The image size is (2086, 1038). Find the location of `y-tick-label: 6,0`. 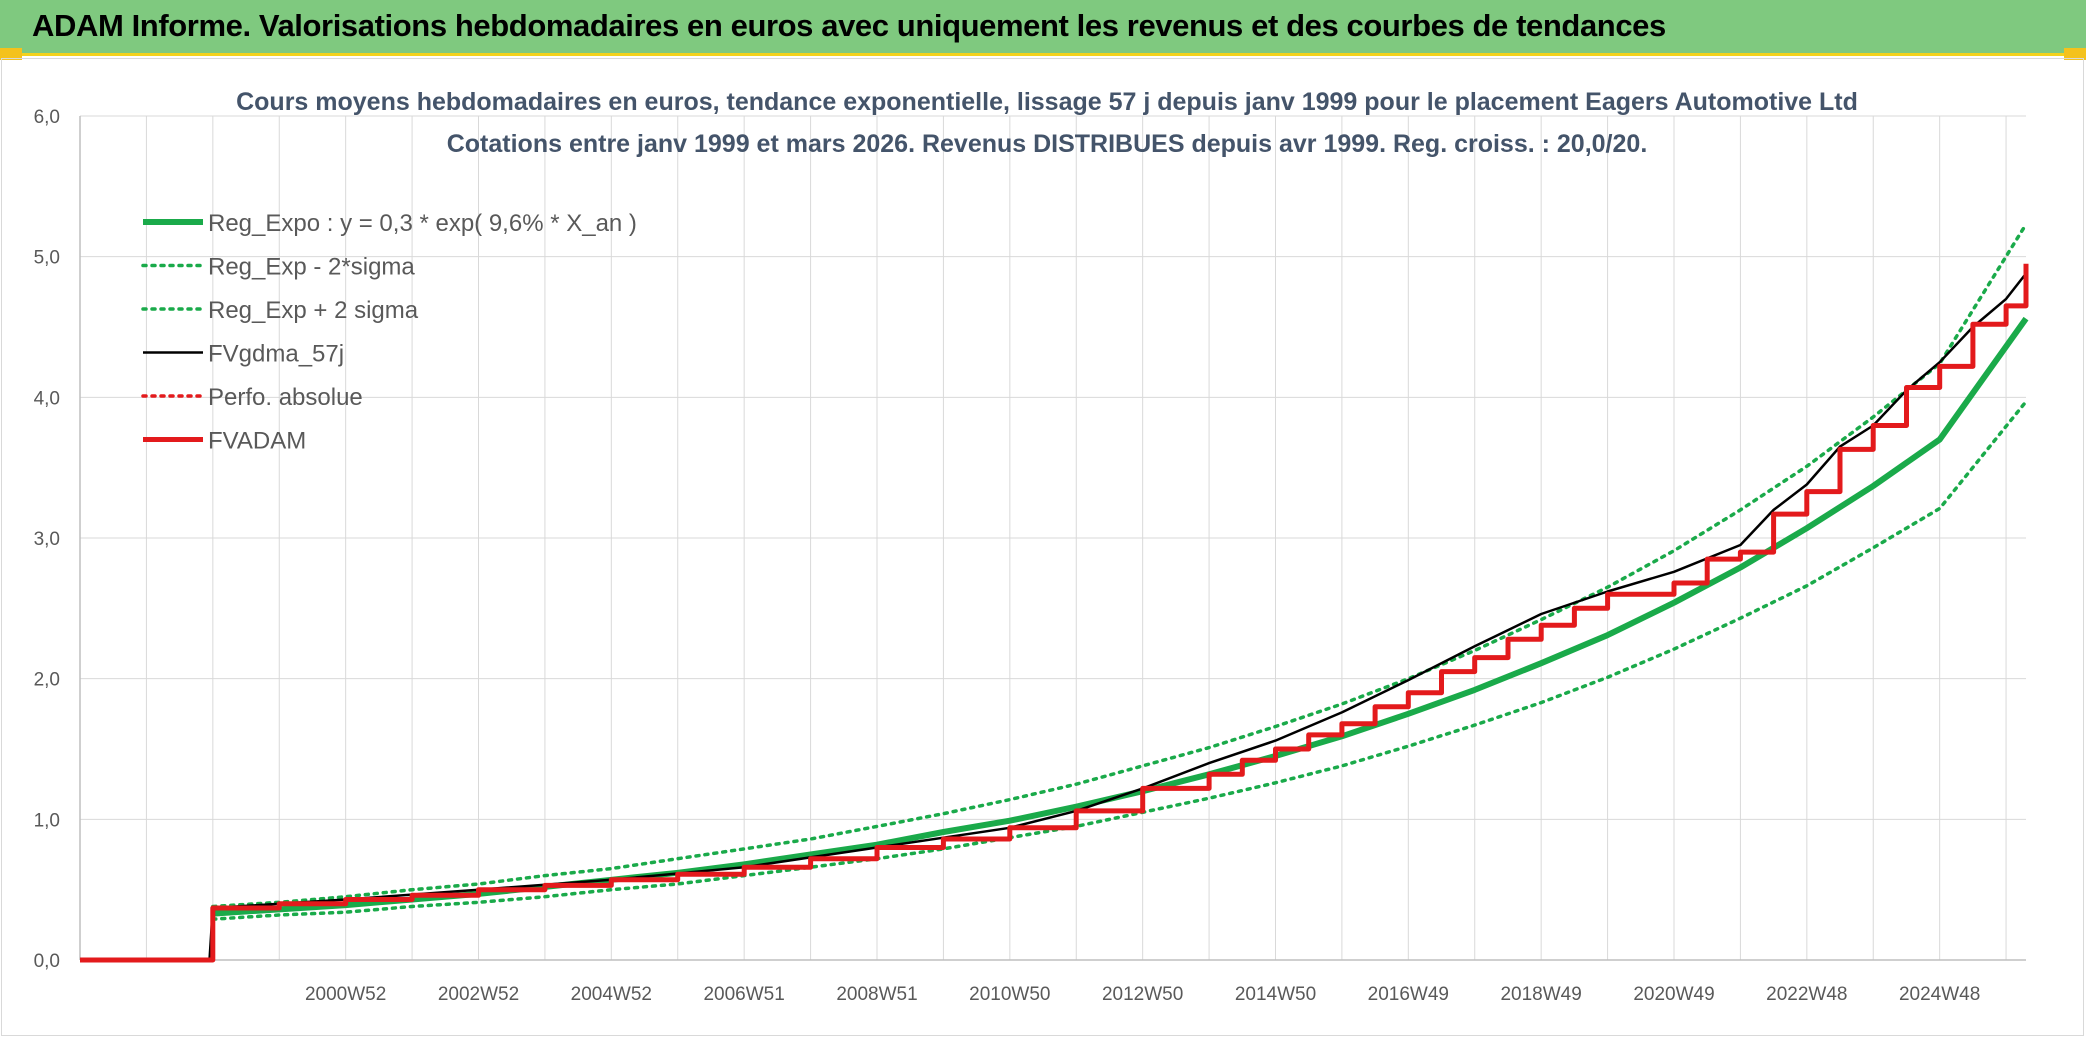

y-tick-label: 6,0 is located at coordinates (47, 117).